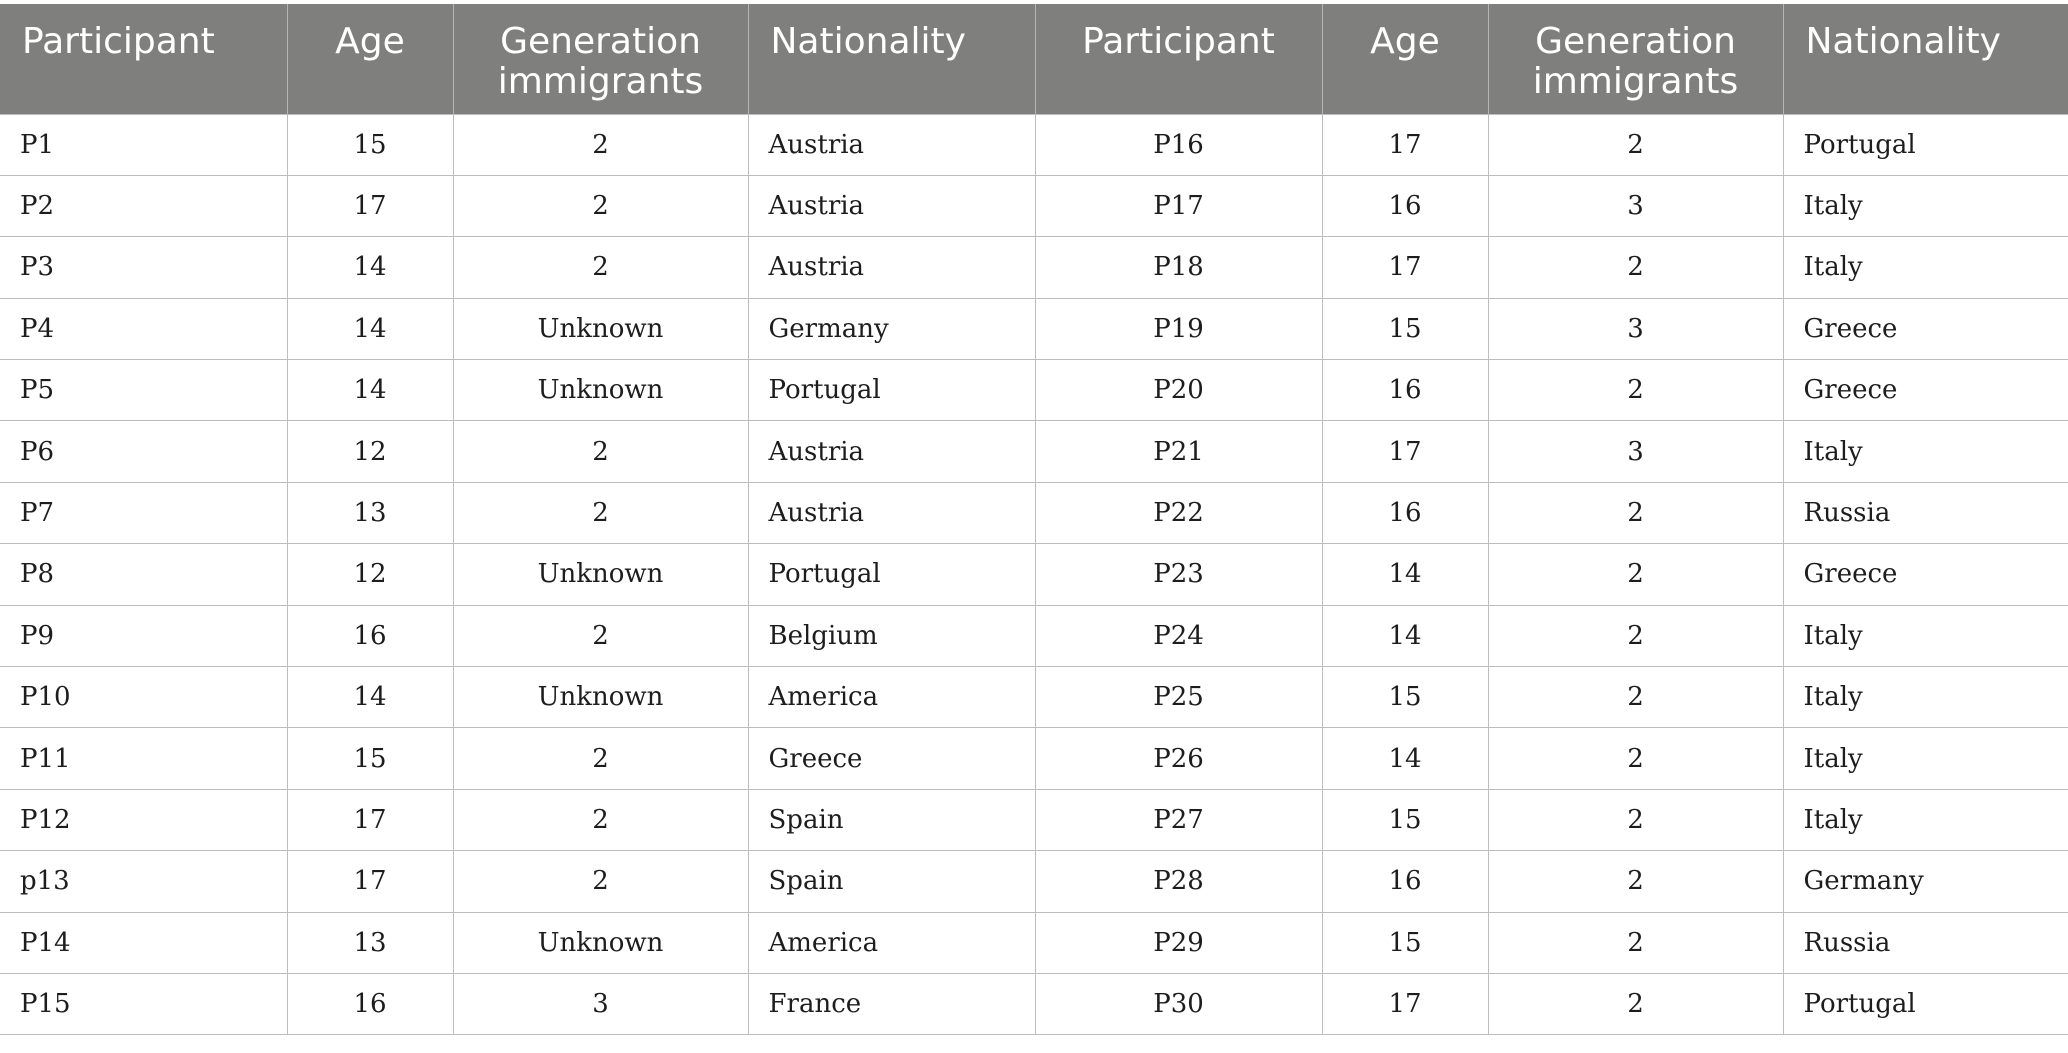  What do you see at coordinates (1178, 1004) in the screenshot?
I see `cell-participant: P30` at bounding box center [1178, 1004].